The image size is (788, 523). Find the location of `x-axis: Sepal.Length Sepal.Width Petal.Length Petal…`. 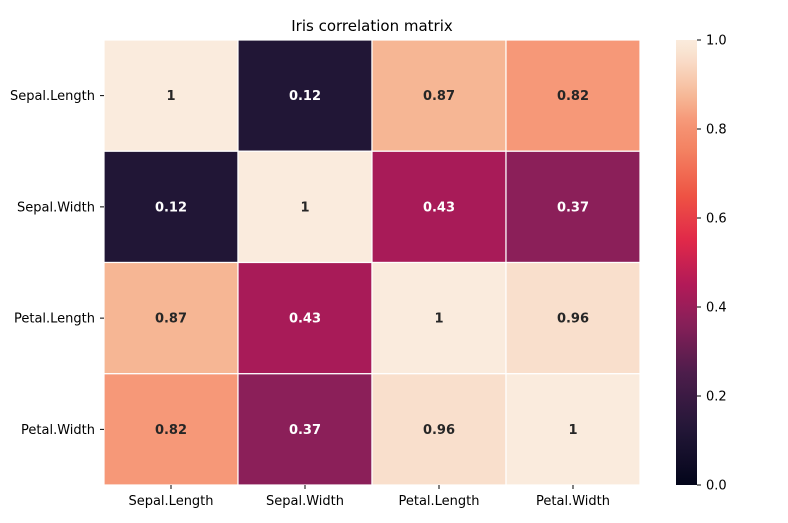

x-axis: Sepal.Length Sepal.Width Petal.Length Petal… is located at coordinates (369, 497).